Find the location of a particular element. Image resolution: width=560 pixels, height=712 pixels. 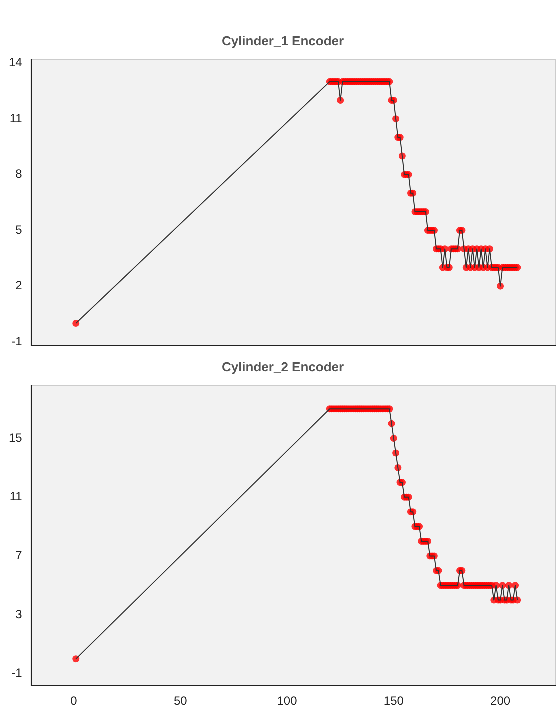

y-tick-label: 2 is located at coordinates (19, 285).